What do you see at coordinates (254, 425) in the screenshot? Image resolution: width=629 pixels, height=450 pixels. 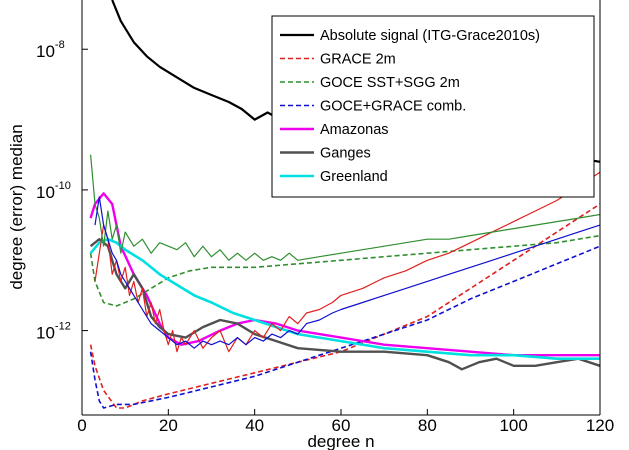 I see `x-tick-label-2: 40` at bounding box center [254, 425].